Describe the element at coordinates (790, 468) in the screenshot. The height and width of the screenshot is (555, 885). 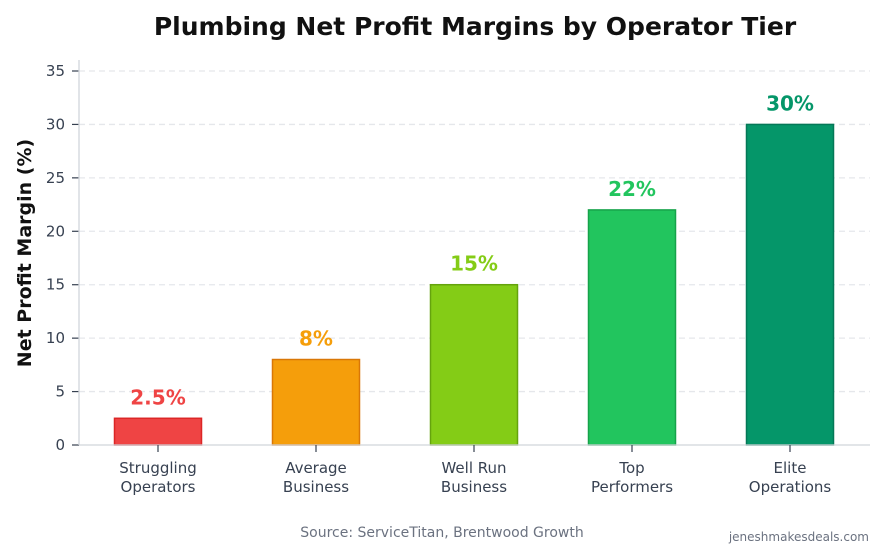
I see `x-tick-label: Elite` at that location.